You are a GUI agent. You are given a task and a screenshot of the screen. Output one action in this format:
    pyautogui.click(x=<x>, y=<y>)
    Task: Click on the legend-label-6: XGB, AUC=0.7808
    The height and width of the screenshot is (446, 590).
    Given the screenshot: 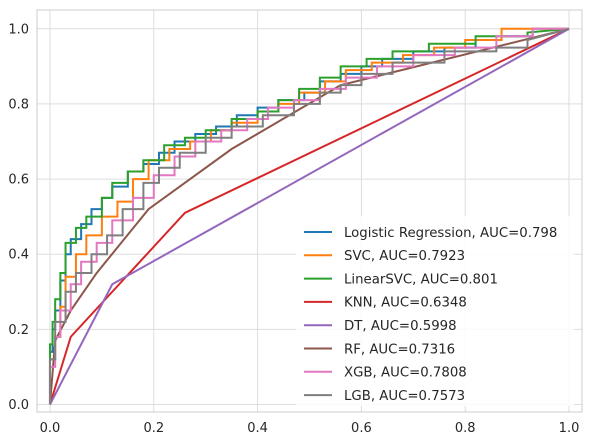 What is the action you would take?
    pyautogui.click(x=405, y=373)
    